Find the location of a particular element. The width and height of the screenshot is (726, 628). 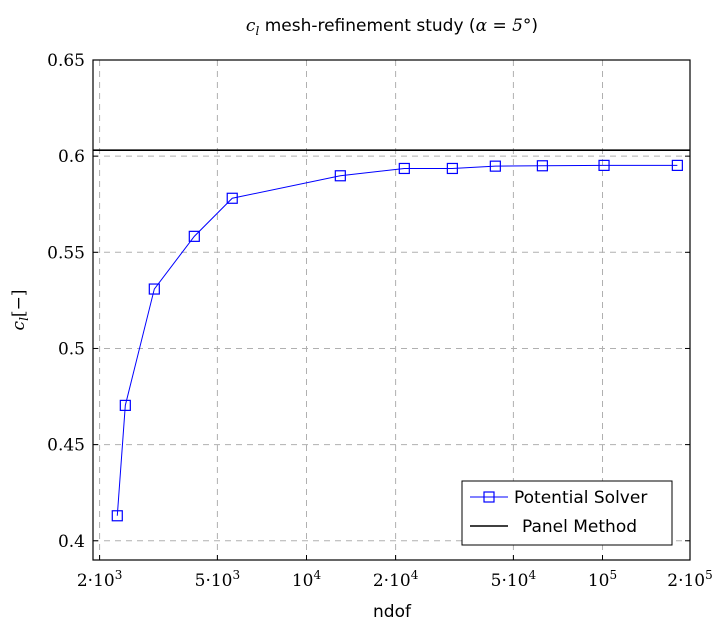

y-tick-label: 0.55 is located at coordinates (66, 253).